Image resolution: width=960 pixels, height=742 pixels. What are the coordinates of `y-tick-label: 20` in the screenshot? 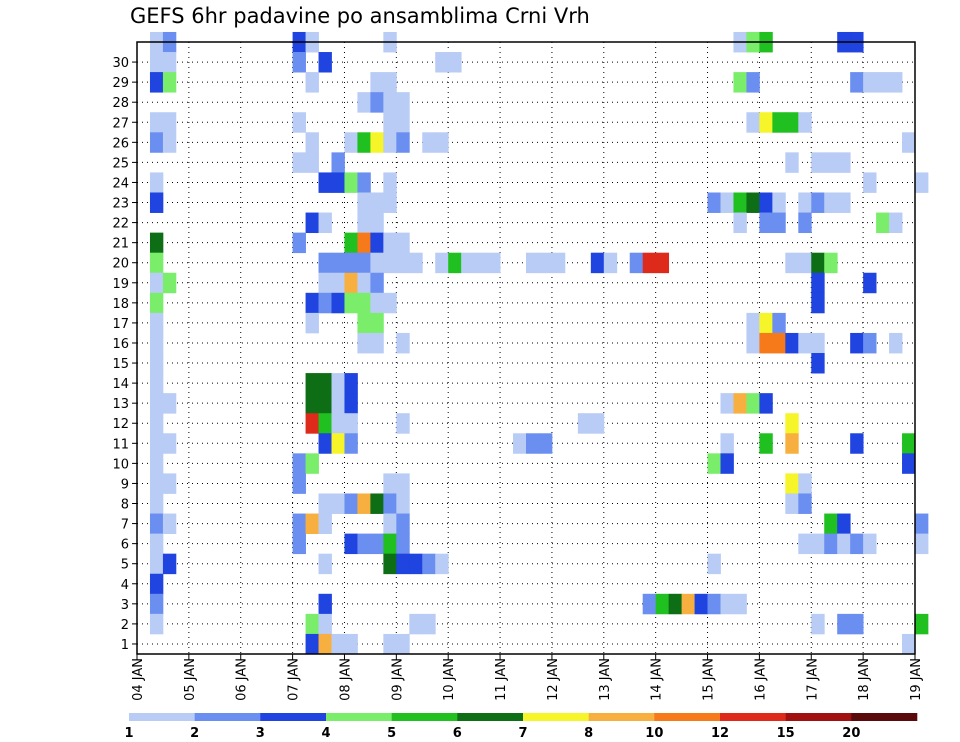 It's located at (120, 264).